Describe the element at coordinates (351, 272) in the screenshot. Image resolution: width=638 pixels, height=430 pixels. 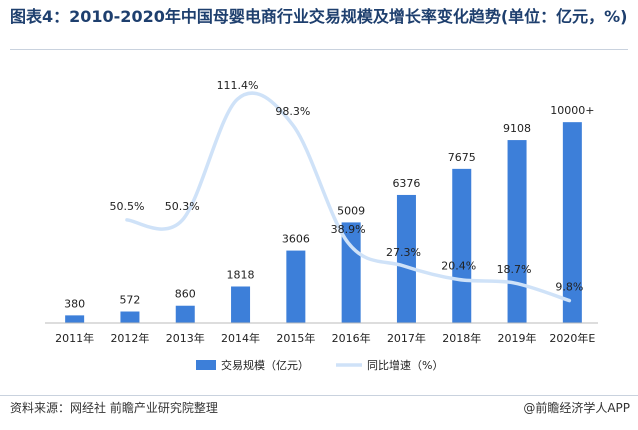
I see `bar-2016年` at that location.